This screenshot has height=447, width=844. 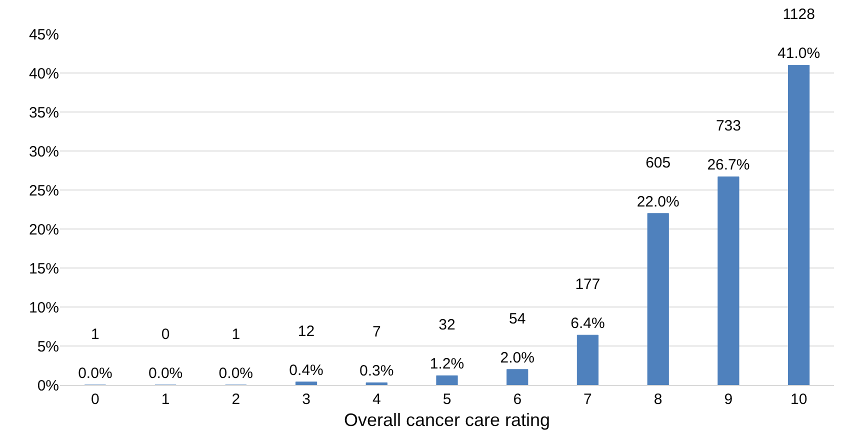 I want to click on y-tick-label: 40%, so click(x=43, y=73).